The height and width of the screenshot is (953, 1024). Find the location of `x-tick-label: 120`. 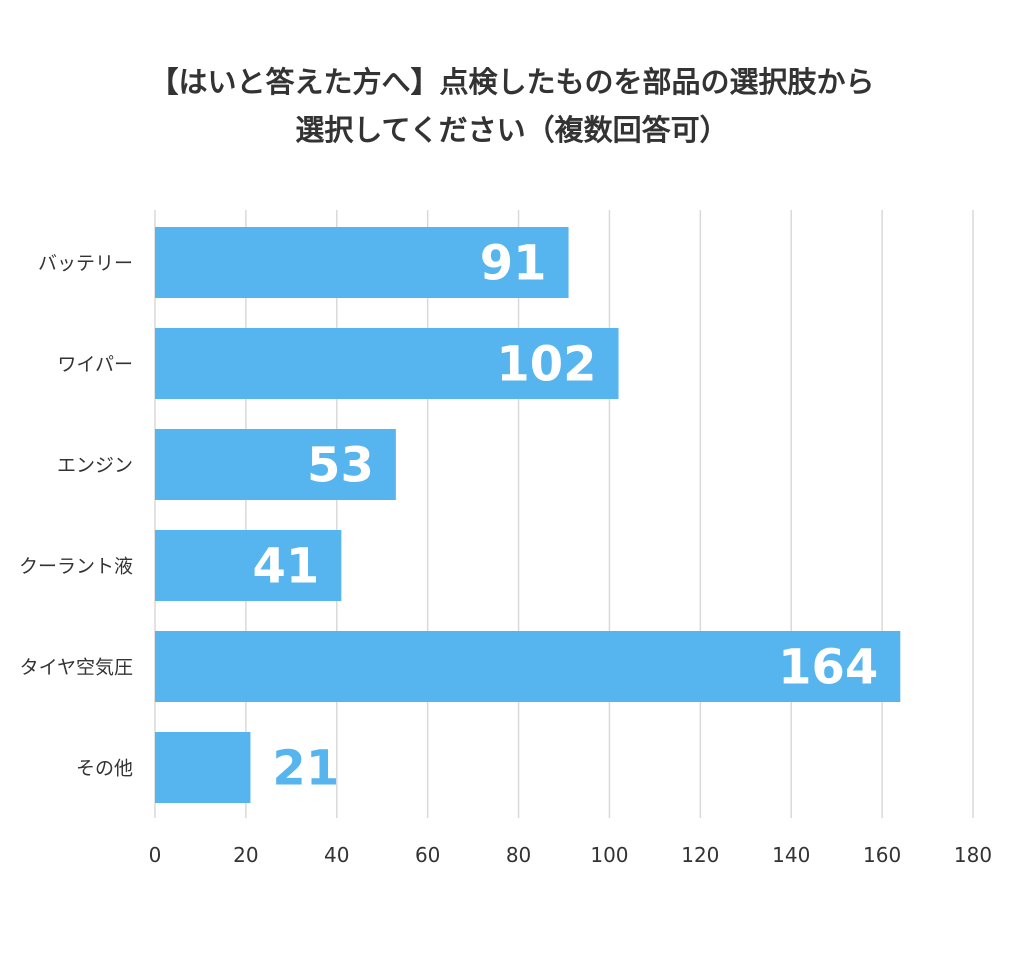

x-tick-label: 120 is located at coordinates (700, 855).